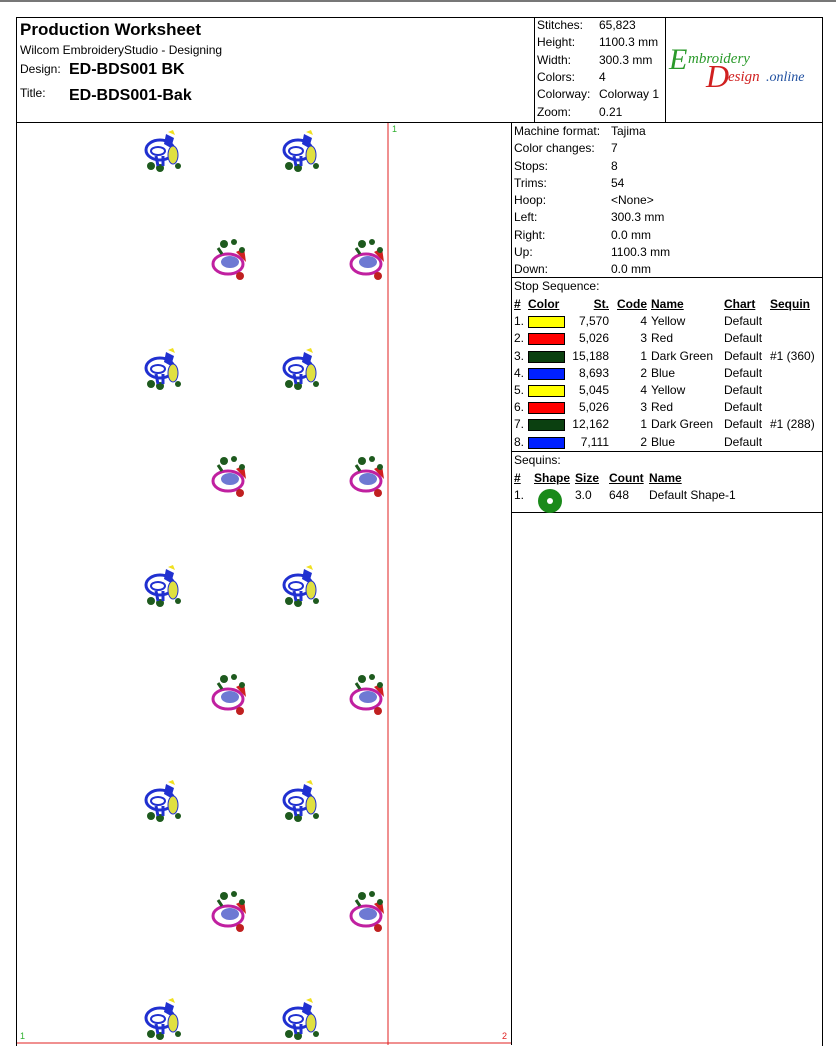 This screenshot has width=836, height=1056. Describe the element at coordinates (530, 182) in the screenshot. I see `machine-label: Trims:` at that location.